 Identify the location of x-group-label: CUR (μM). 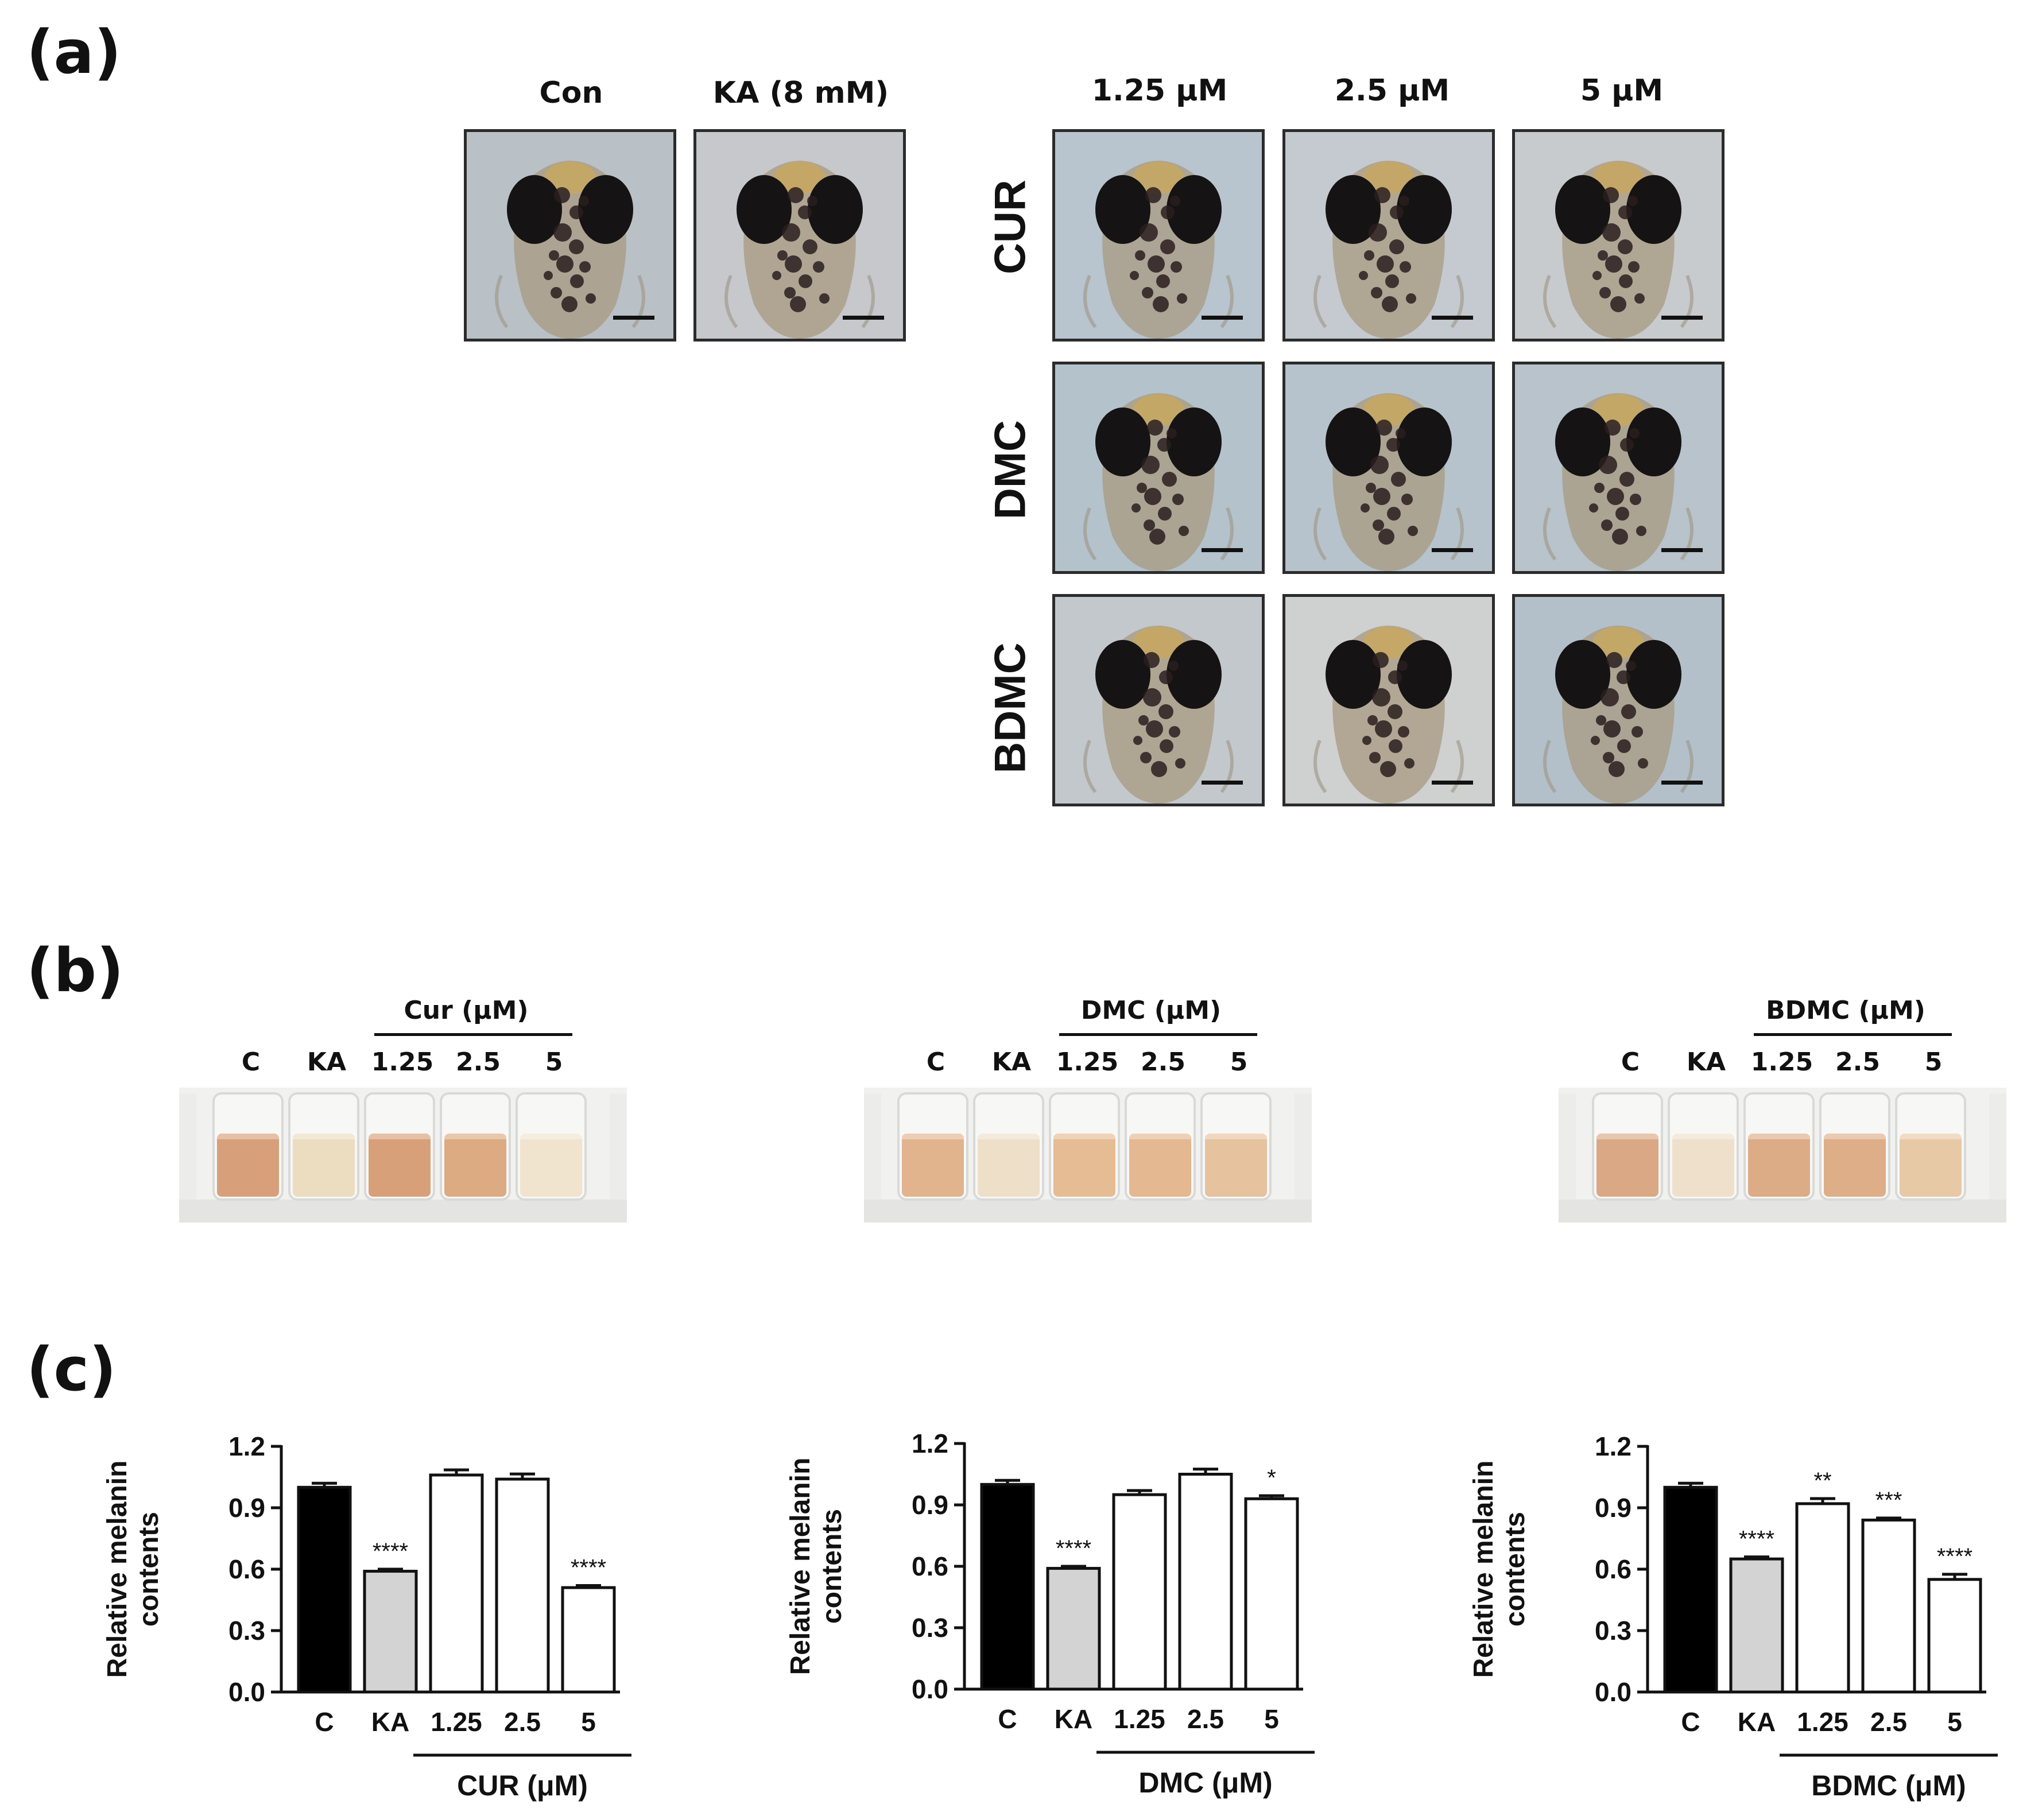
(522, 1786).